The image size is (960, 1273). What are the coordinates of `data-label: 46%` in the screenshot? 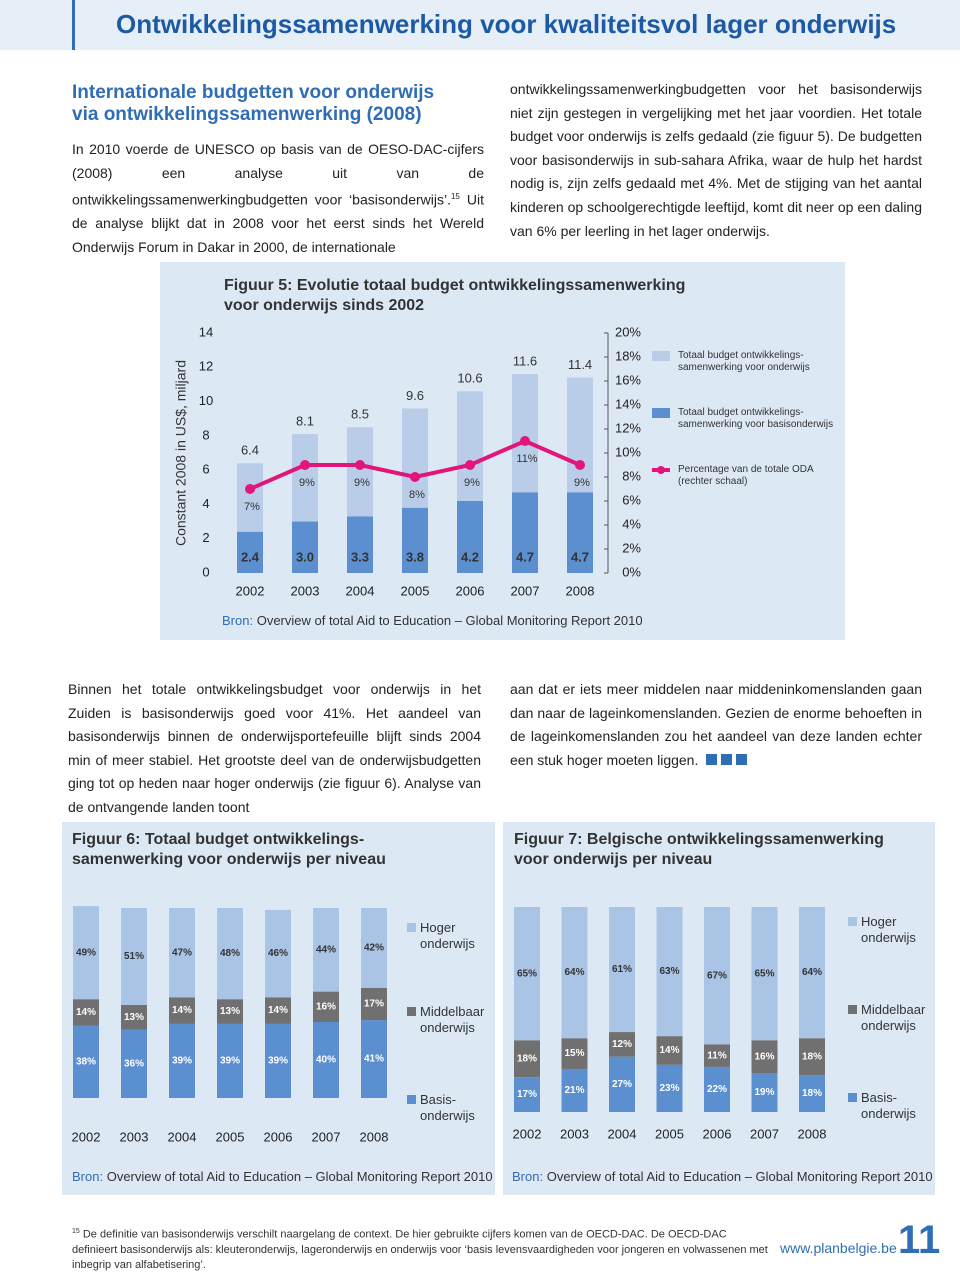 It's located at (278, 953).